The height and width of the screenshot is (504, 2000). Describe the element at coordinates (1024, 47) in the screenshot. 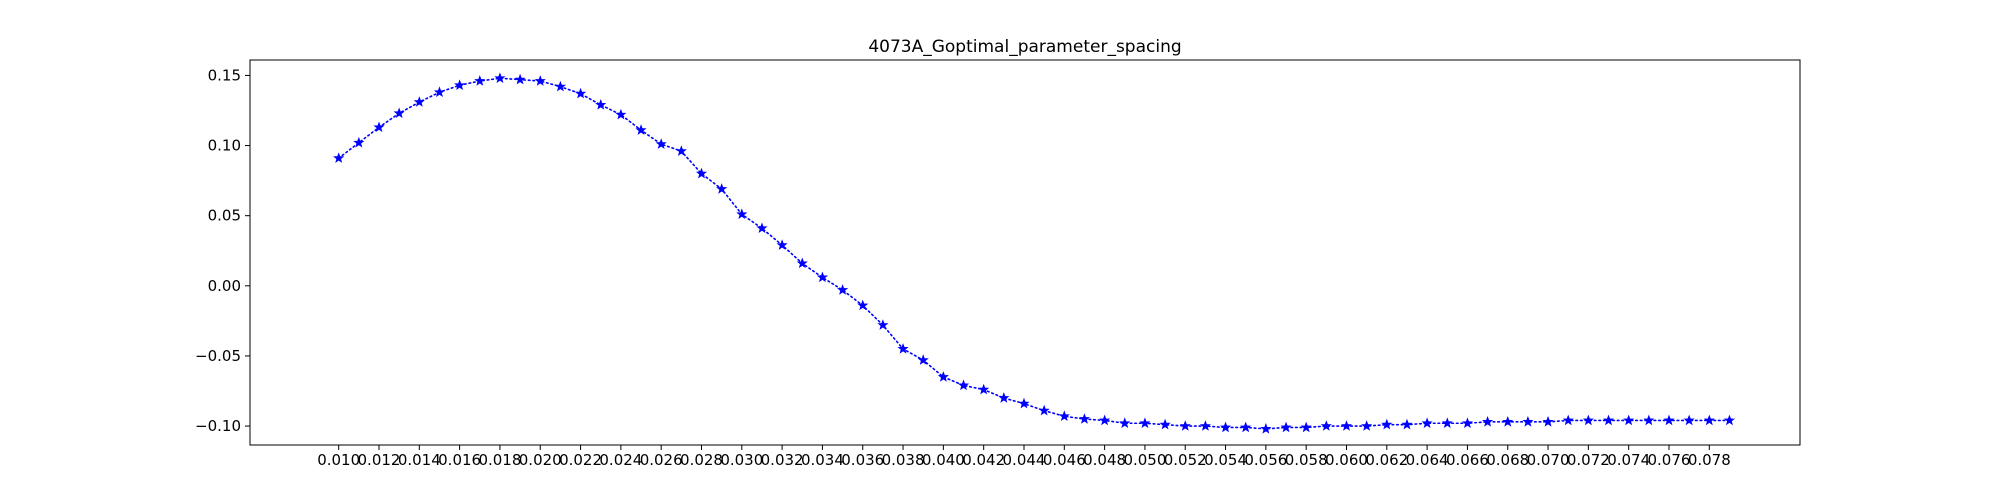

I see `chart-title: 4073A_Goptimal_parameter_spacing` at that location.